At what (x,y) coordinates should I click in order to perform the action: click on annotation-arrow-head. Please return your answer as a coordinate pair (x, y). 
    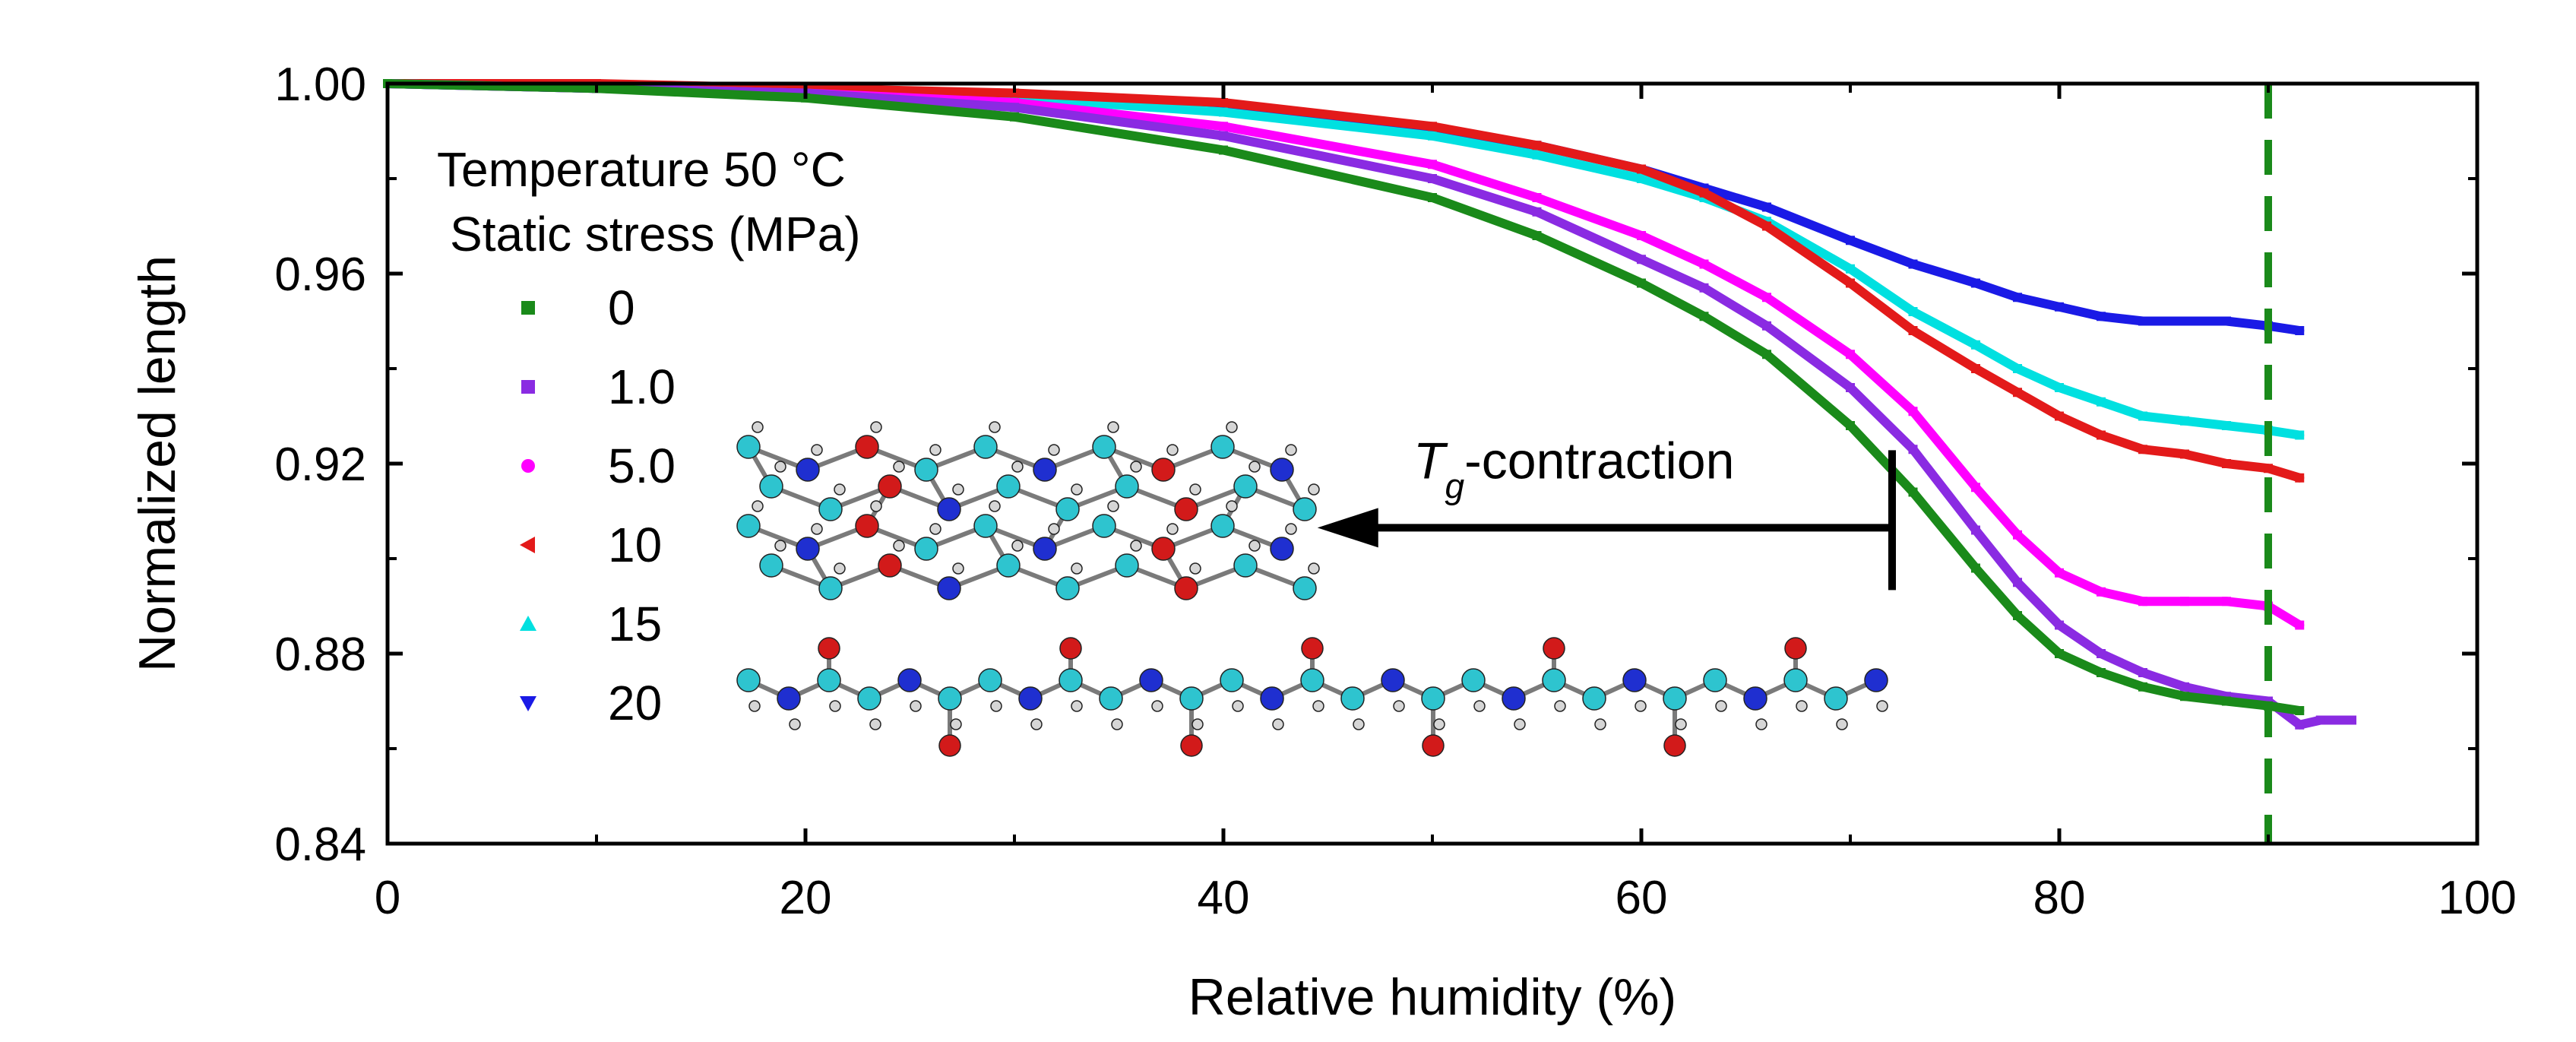
    Looking at the image, I should click on (1347, 528).